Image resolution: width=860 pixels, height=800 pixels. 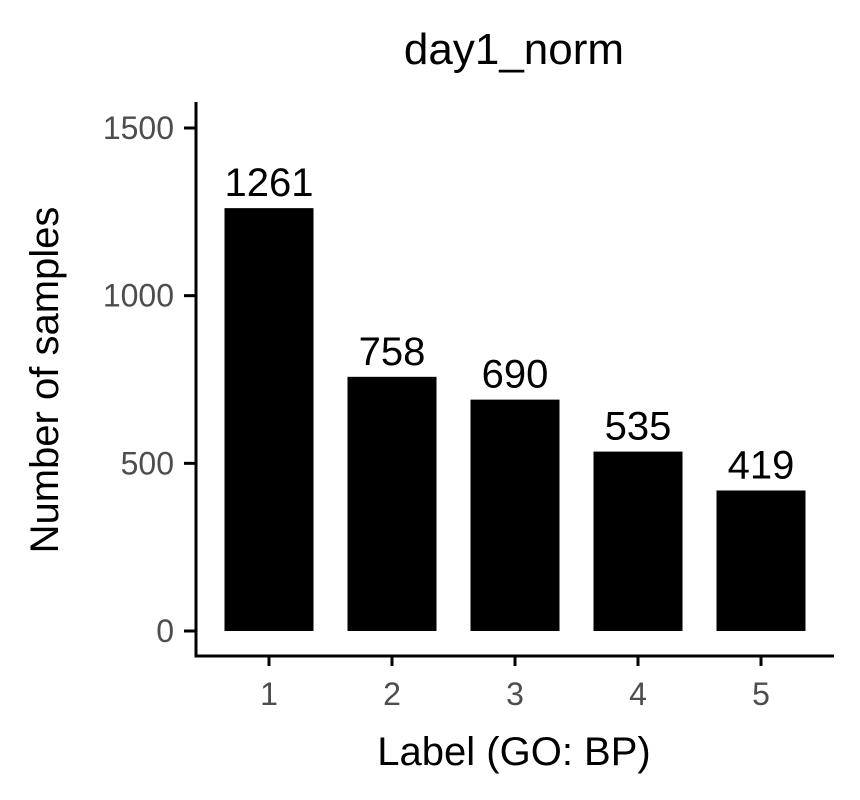 I want to click on x-tick-label-1: 1, so click(x=269, y=694).